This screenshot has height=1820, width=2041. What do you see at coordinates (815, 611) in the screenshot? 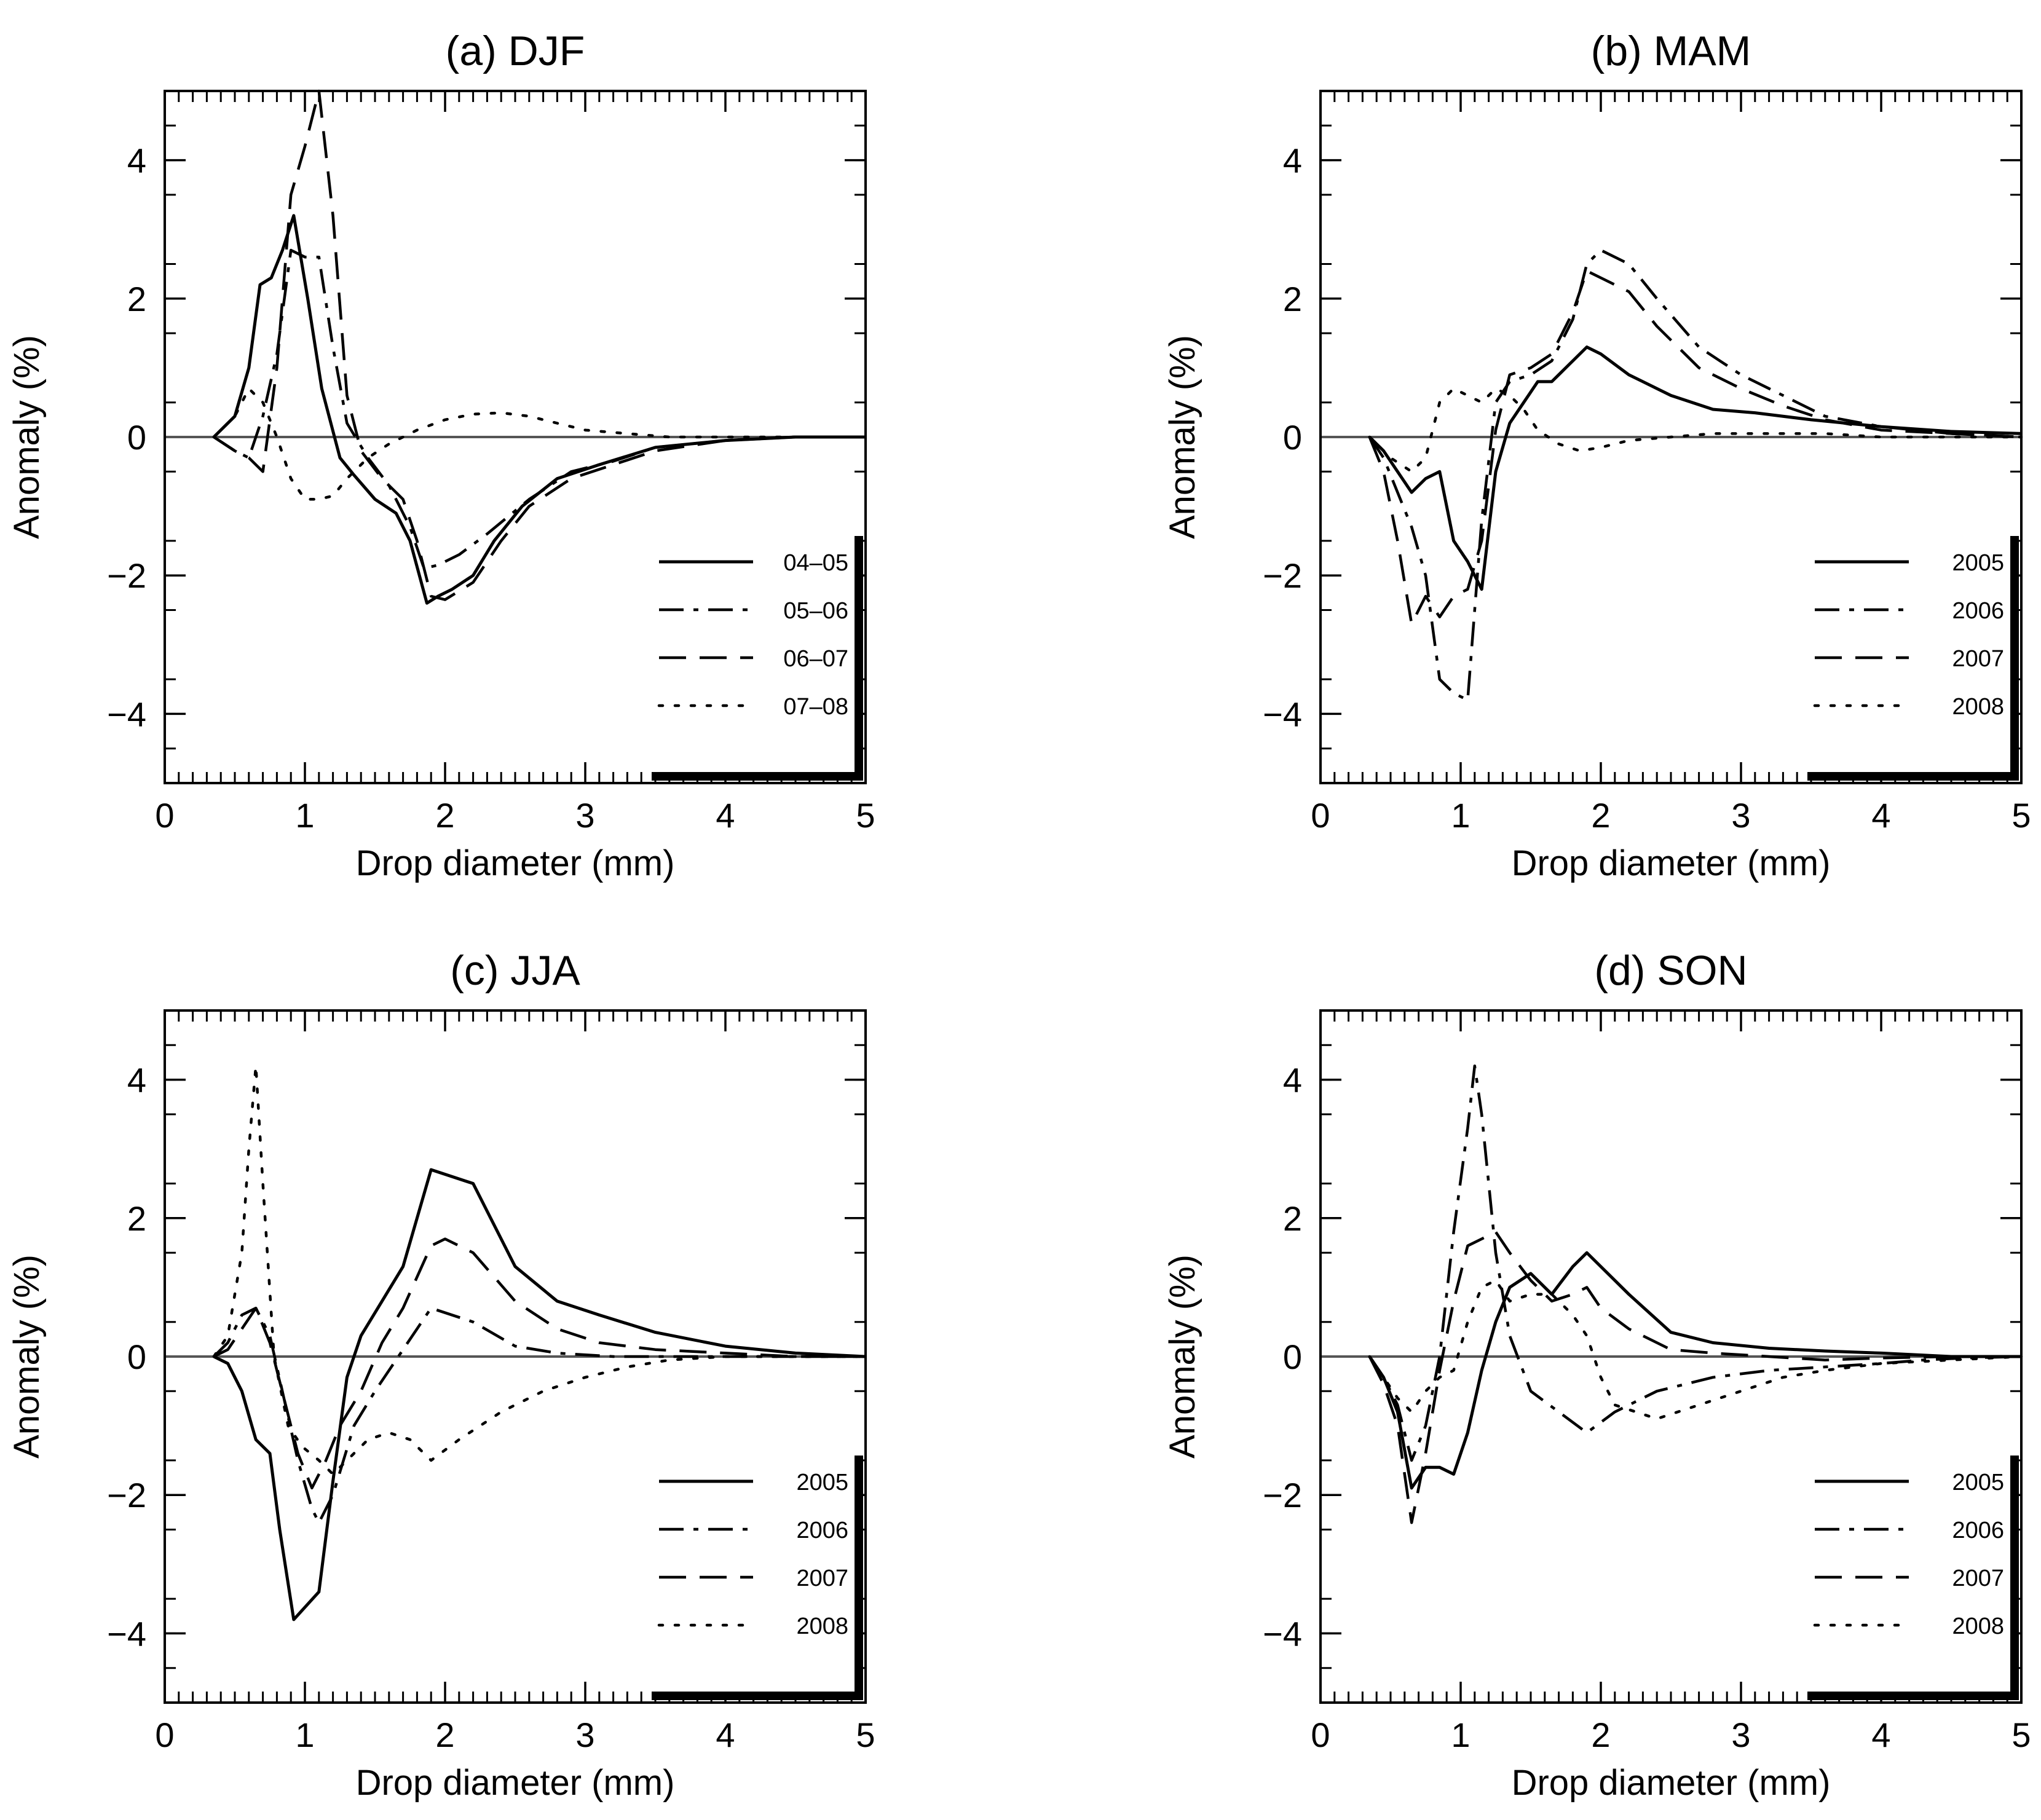
I see `legend-label: 05–06` at bounding box center [815, 611].